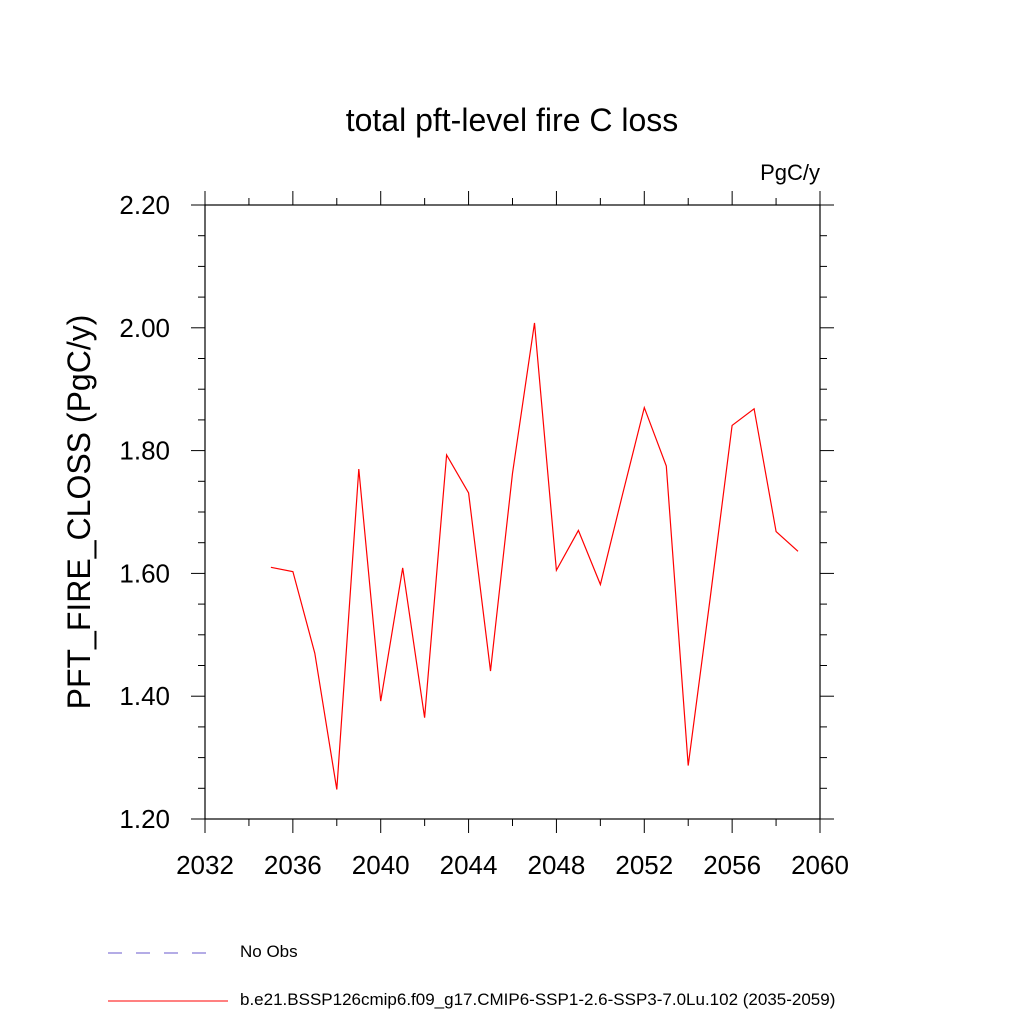  Describe the element at coordinates (144, 205) in the screenshot. I see `y-tick-label: 2.20` at that location.